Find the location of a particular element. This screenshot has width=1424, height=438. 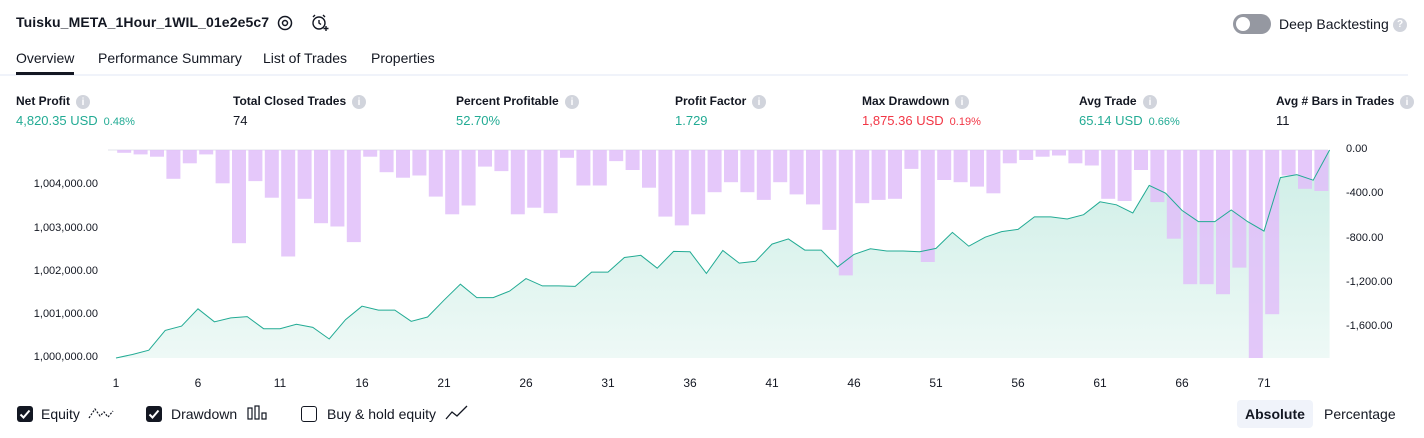

metric-percent: 0.48% is located at coordinates (119, 122).